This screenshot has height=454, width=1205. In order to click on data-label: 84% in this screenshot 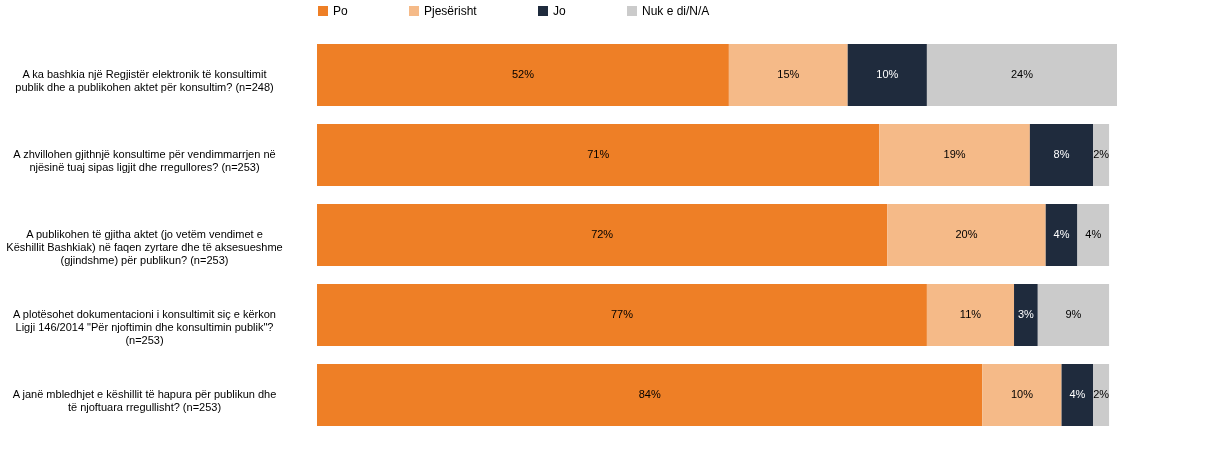, I will do `click(649, 394)`.